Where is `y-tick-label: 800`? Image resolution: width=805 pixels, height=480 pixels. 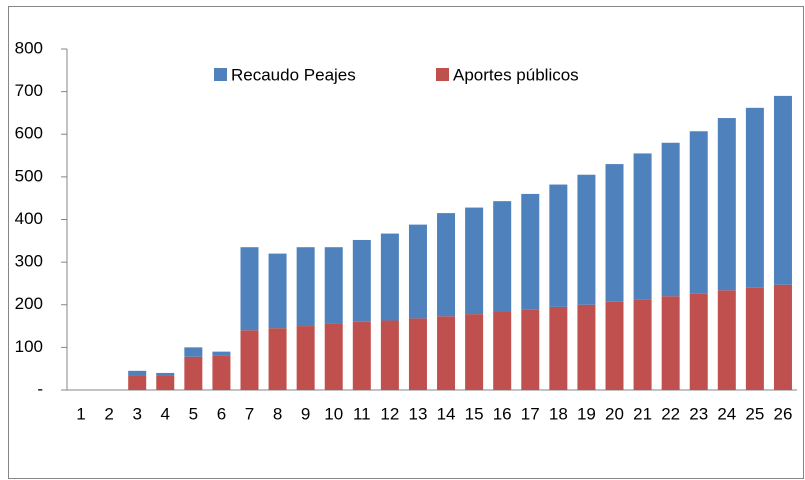
y-tick-label: 800 is located at coordinates (29, 47).